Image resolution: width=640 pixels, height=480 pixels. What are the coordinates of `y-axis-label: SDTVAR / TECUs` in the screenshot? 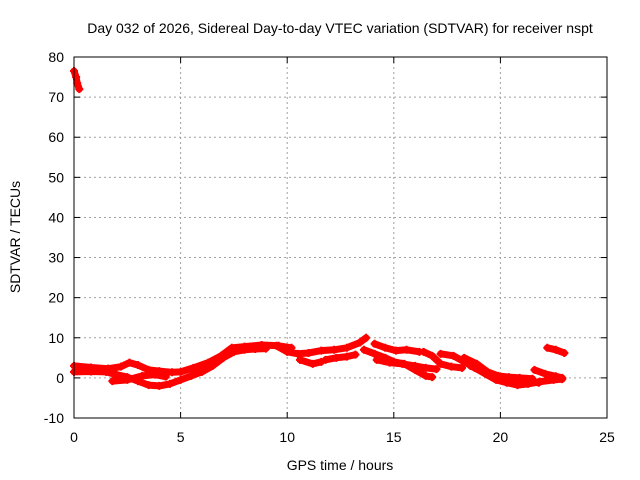 It's located at (15, 237).